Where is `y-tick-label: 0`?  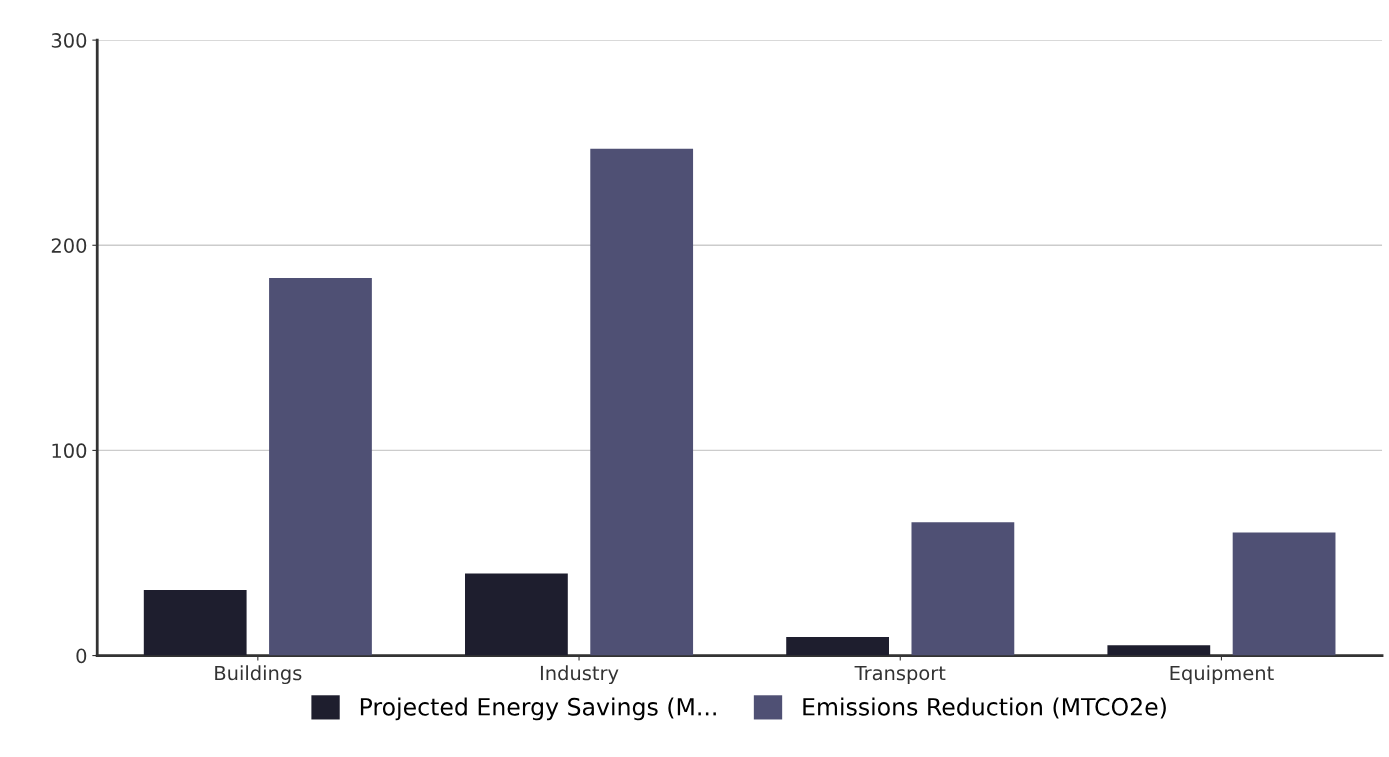
y-tick-label: 0 is located at coordinates (81, 656).